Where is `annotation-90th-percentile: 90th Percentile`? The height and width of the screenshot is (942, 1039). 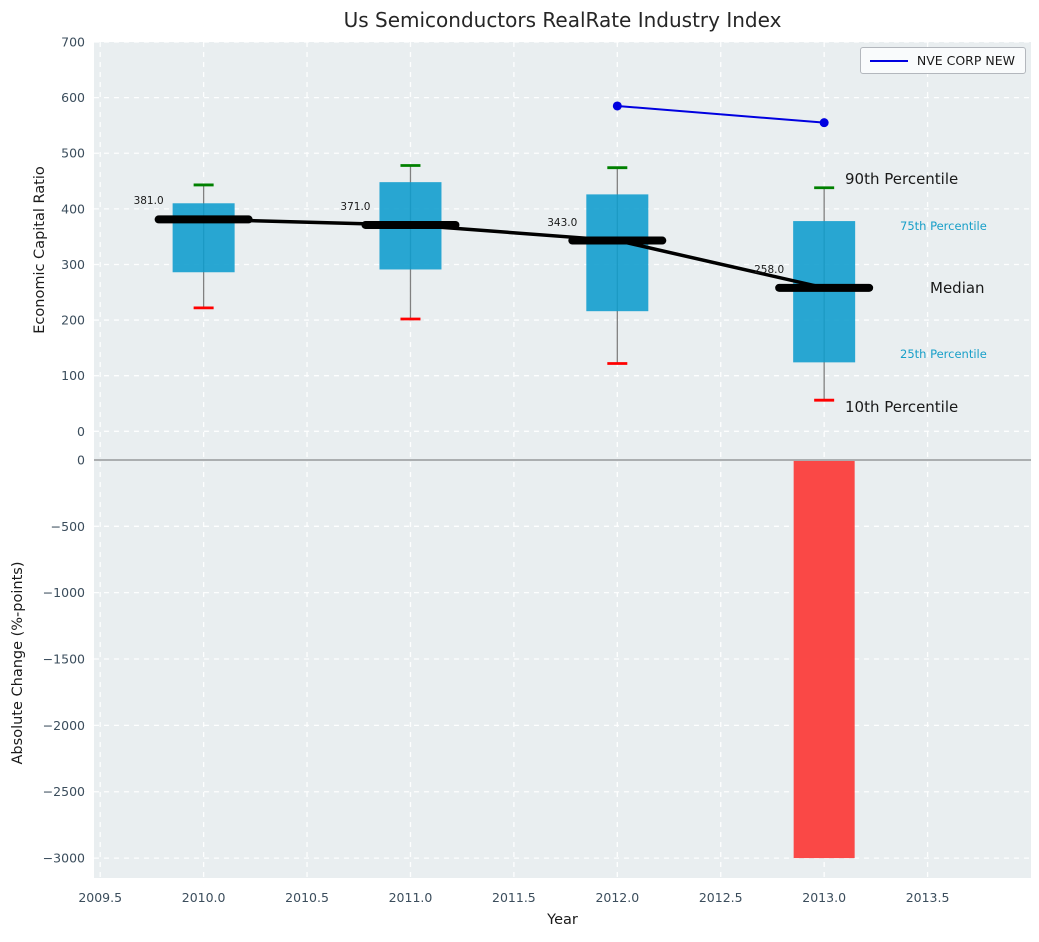
annotation-90th-percentile: 90th Percentile is located at coordinates (902, 178).